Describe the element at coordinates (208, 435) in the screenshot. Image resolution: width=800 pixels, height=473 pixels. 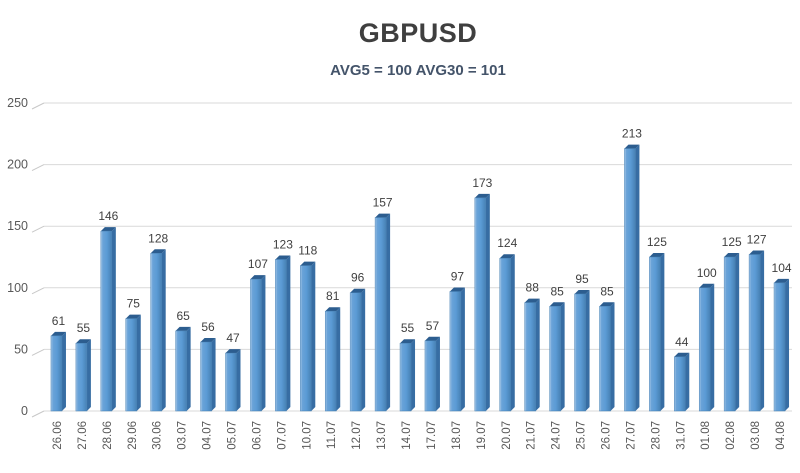
I see `x-axis-tick-label: 04.07` at that location.